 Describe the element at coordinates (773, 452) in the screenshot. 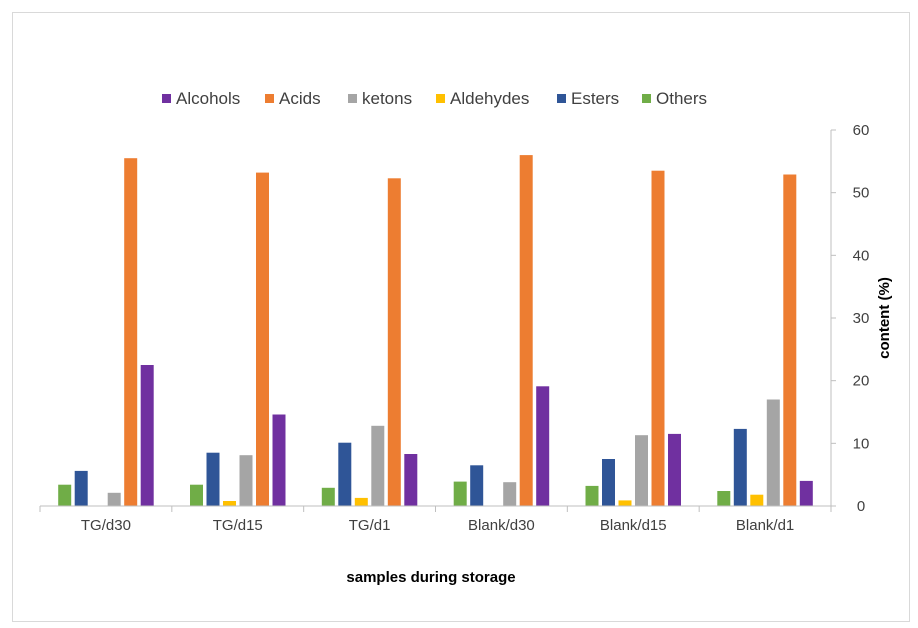

I see `bar-ketons-blank-d1` at that location.